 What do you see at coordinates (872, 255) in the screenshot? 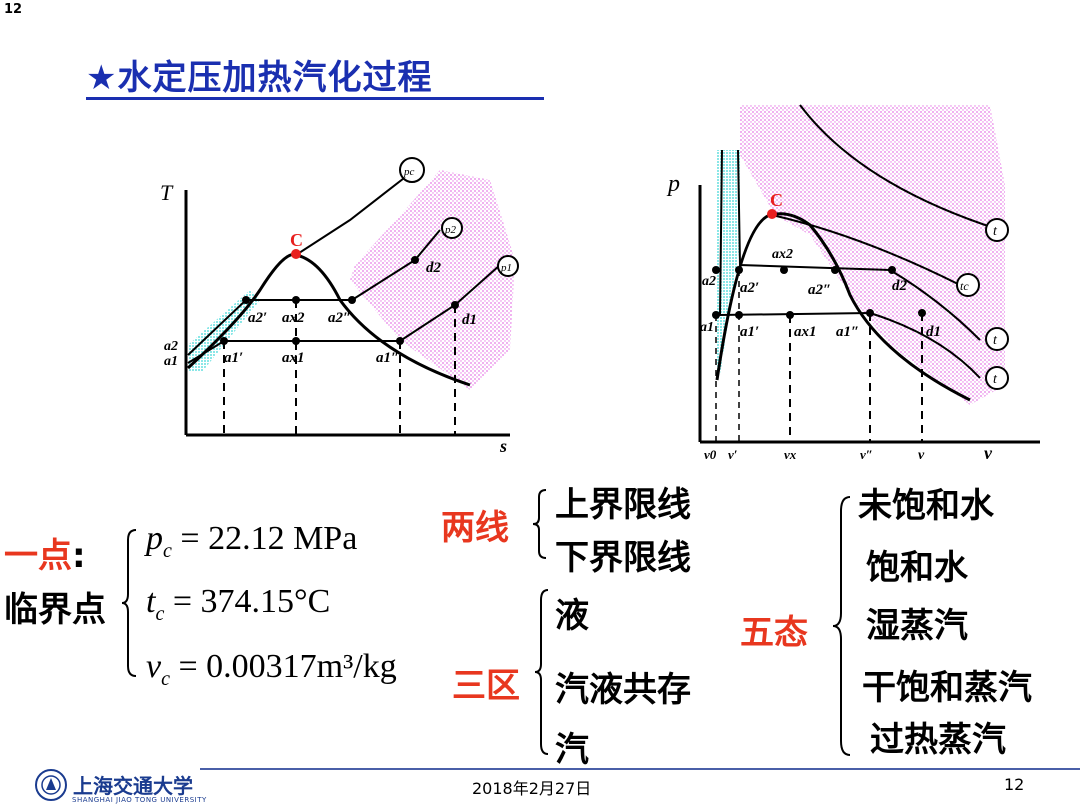
I see `pv-vapor-zone` at bounding box center [872, 255].